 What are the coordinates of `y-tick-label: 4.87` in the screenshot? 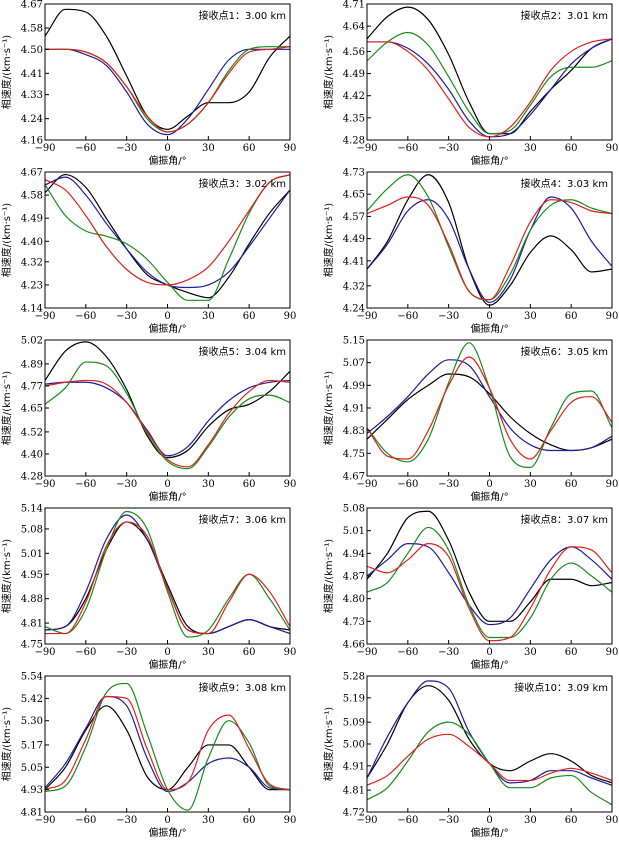 It's located at (354, 577).